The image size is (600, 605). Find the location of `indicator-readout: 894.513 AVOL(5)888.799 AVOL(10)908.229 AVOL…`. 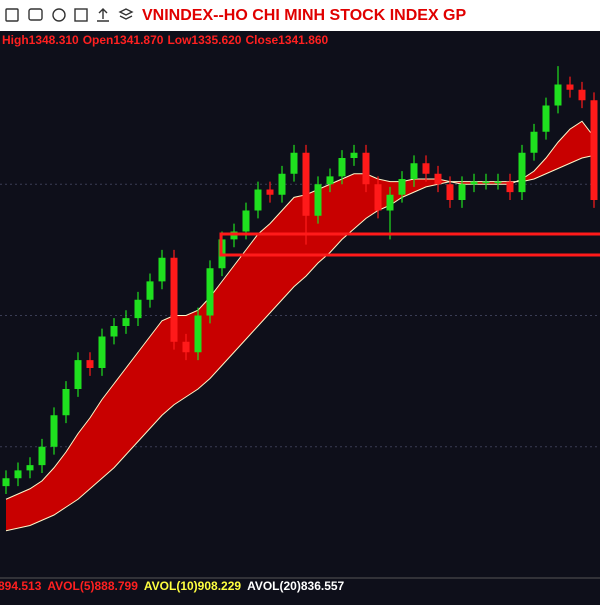

indicator-readout: 894.513 AVOL(5)888.799 AVOL(10)908.229 AVOL… is located at coordinates (172, 586).